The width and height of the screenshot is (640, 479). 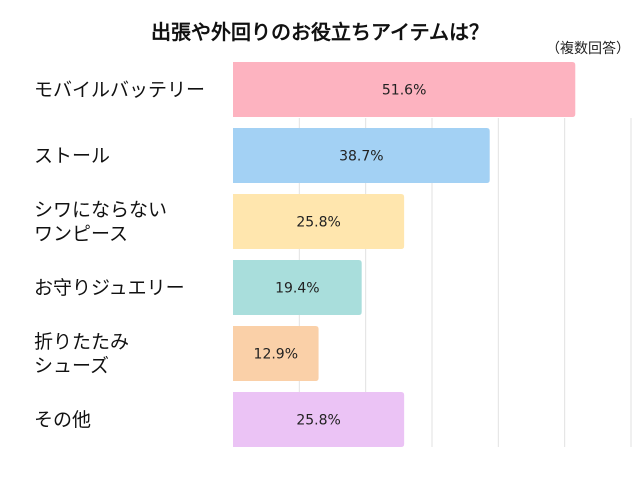 I want to click on category-label: お守りジュエリー, so click(x=109, y=287).